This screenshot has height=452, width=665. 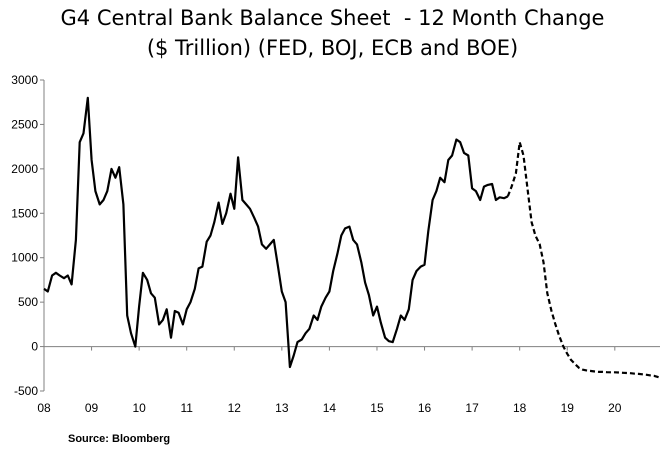 I want to click on x-tick-label: 13, so click(x=282, y=408).